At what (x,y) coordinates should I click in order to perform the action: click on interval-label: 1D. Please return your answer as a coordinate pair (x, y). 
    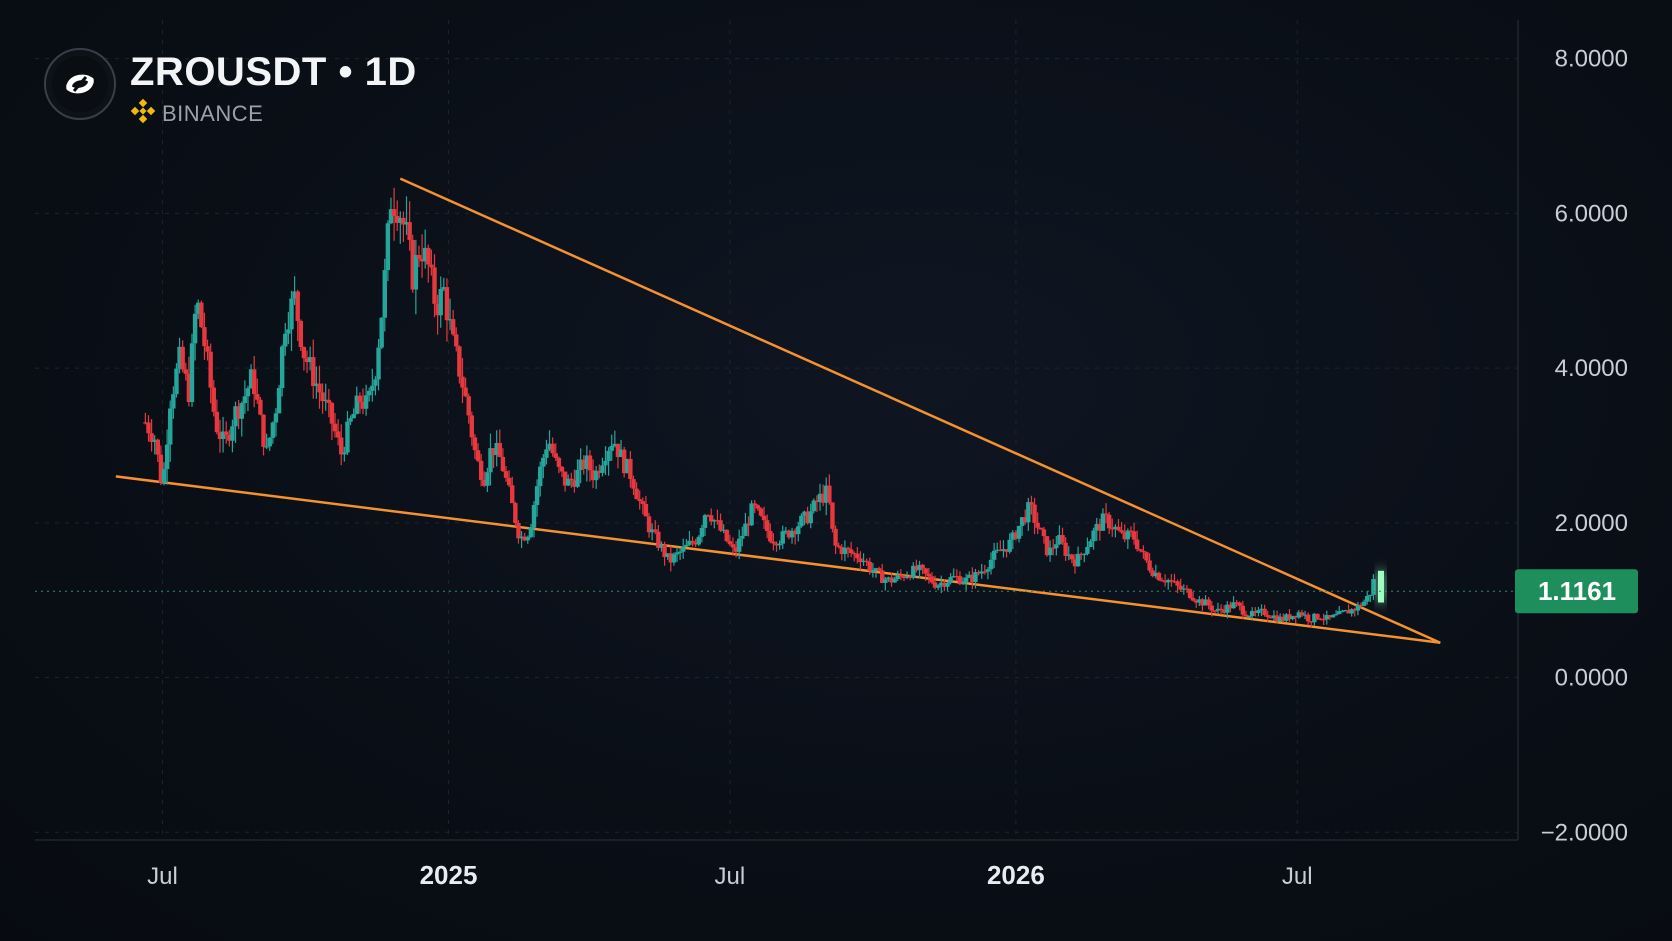
    Looking at the image, I should click on (390, 72).